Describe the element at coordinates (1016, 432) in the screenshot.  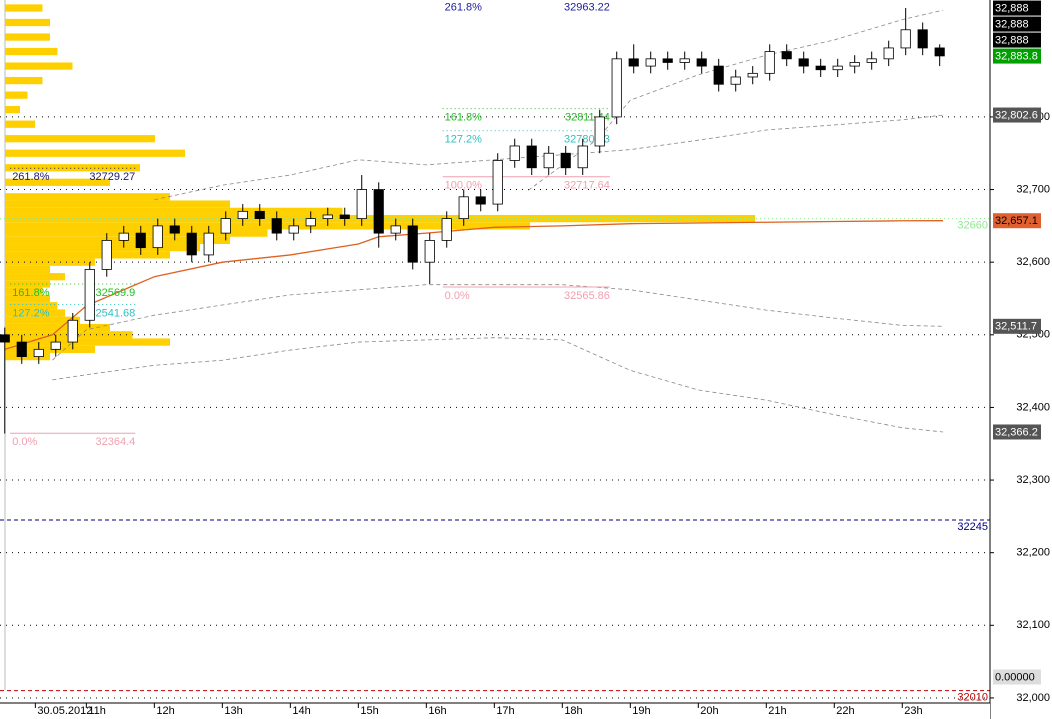
I see `price-tag-label: 32,366.2` at that location.